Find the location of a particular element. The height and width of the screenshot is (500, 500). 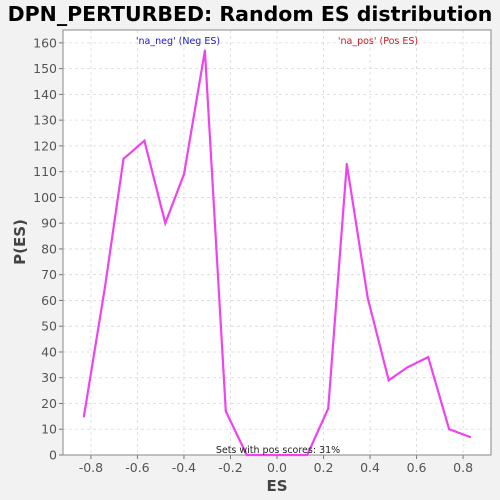

y-tick-label: 50 is located at coordinates (49, 326).